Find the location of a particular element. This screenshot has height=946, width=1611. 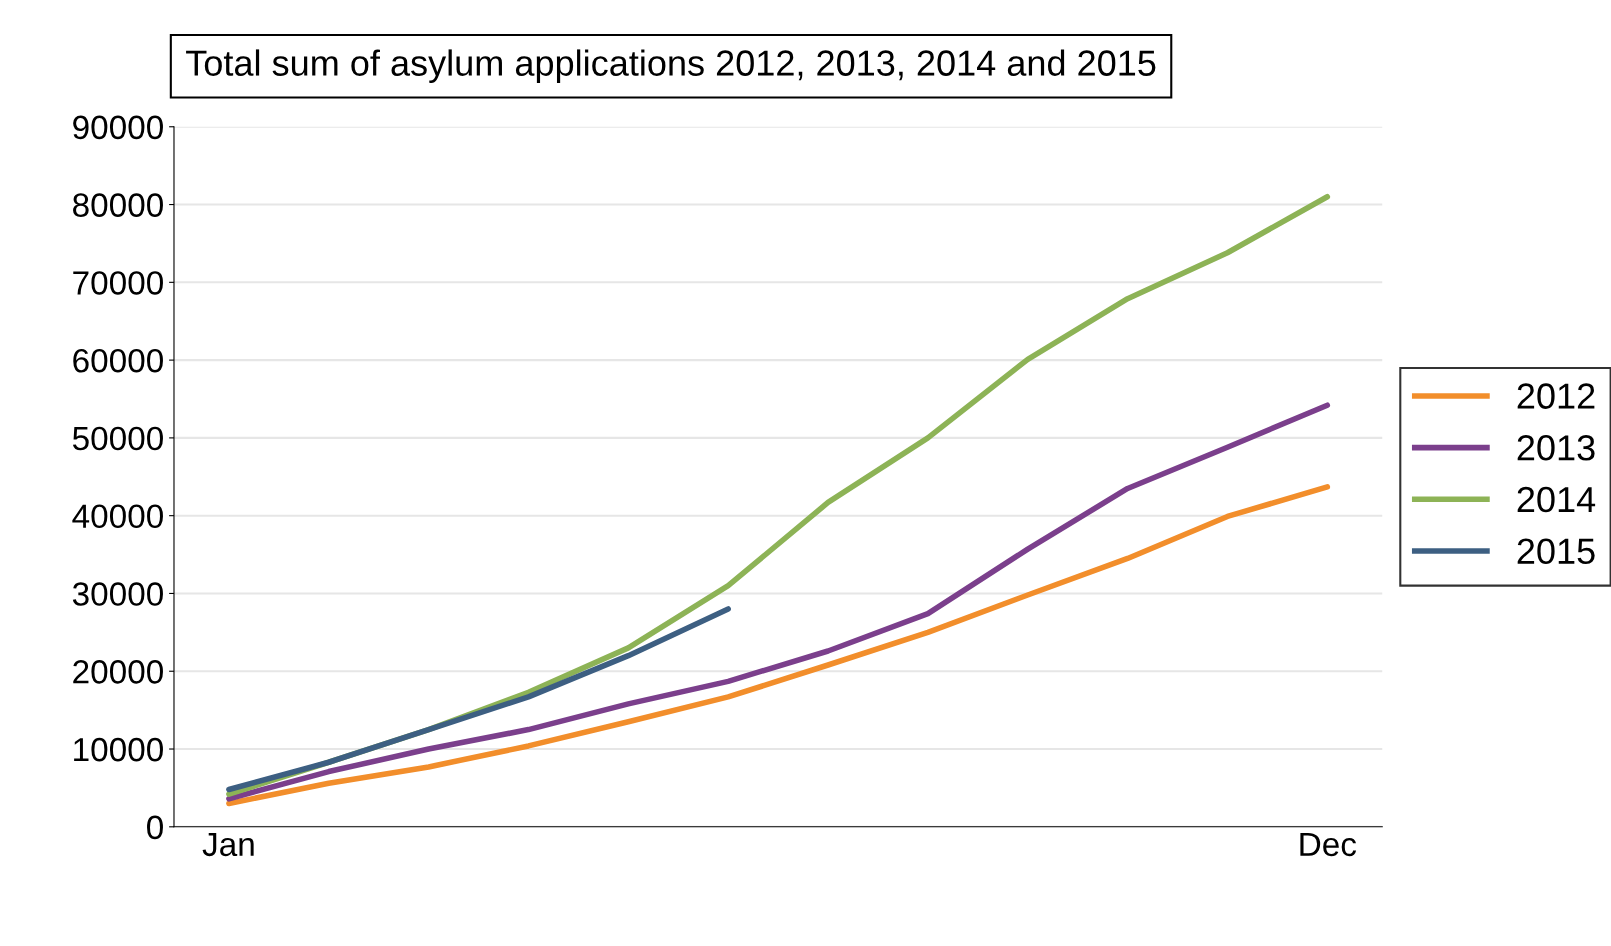

legend-label: 2012 is located at coordinates (1556, 396).